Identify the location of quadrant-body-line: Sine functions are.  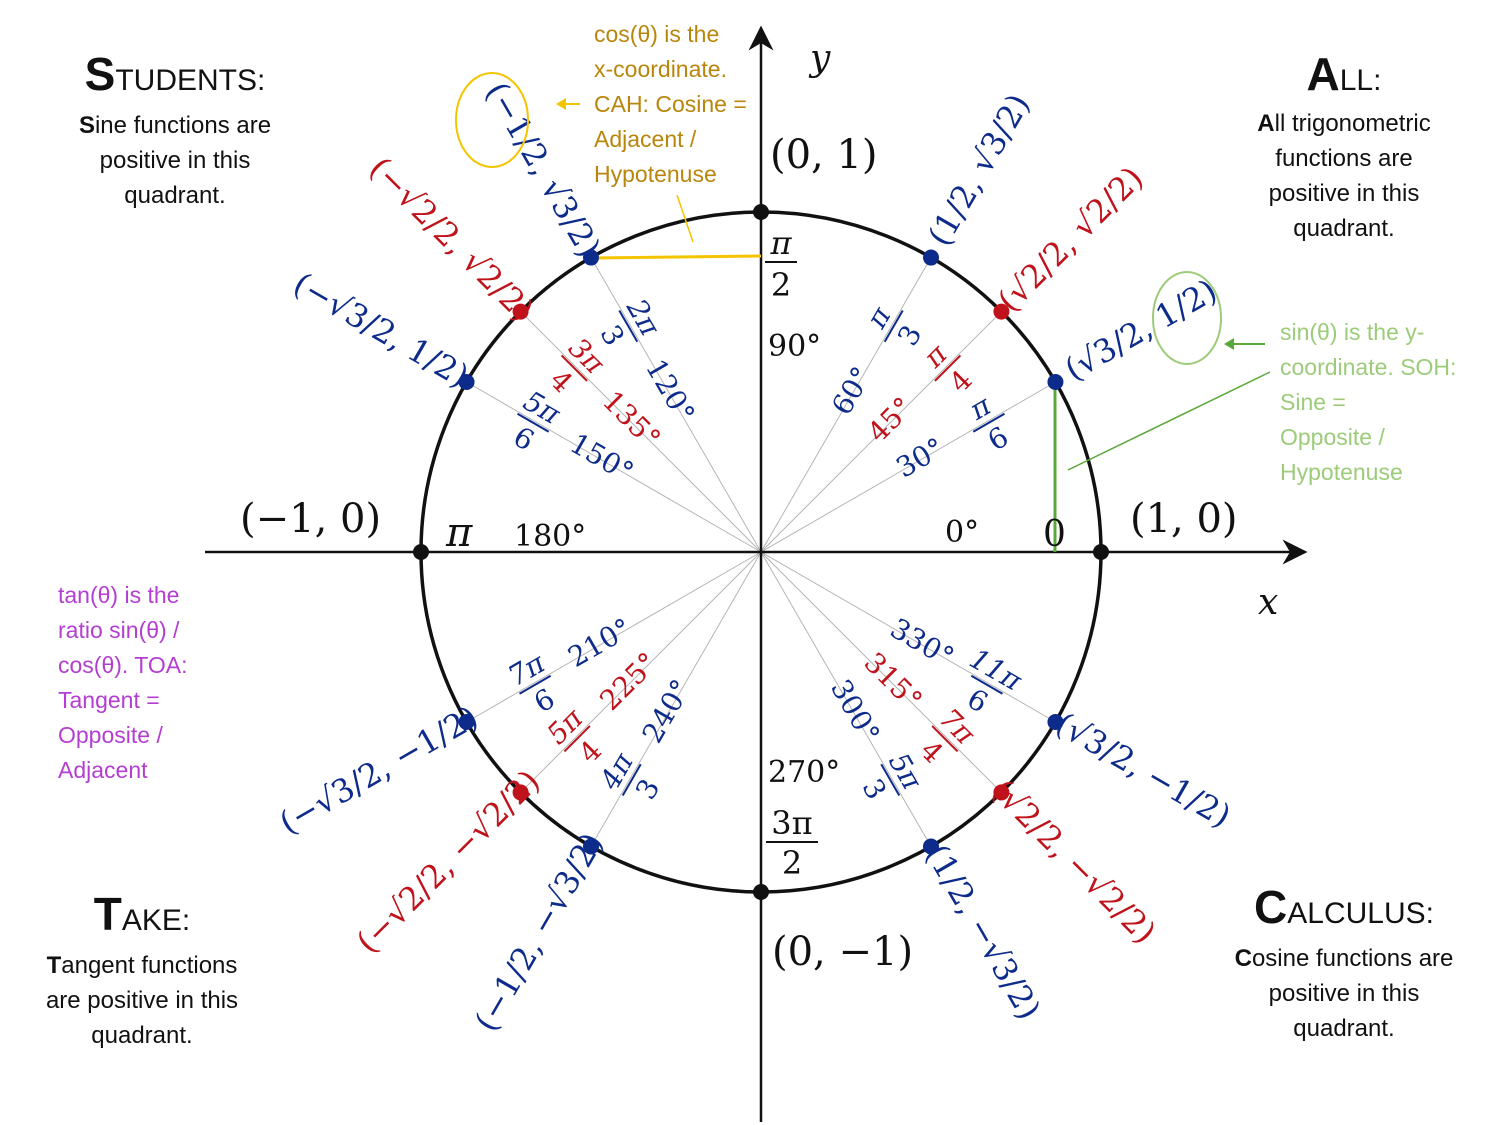
(175, 125).